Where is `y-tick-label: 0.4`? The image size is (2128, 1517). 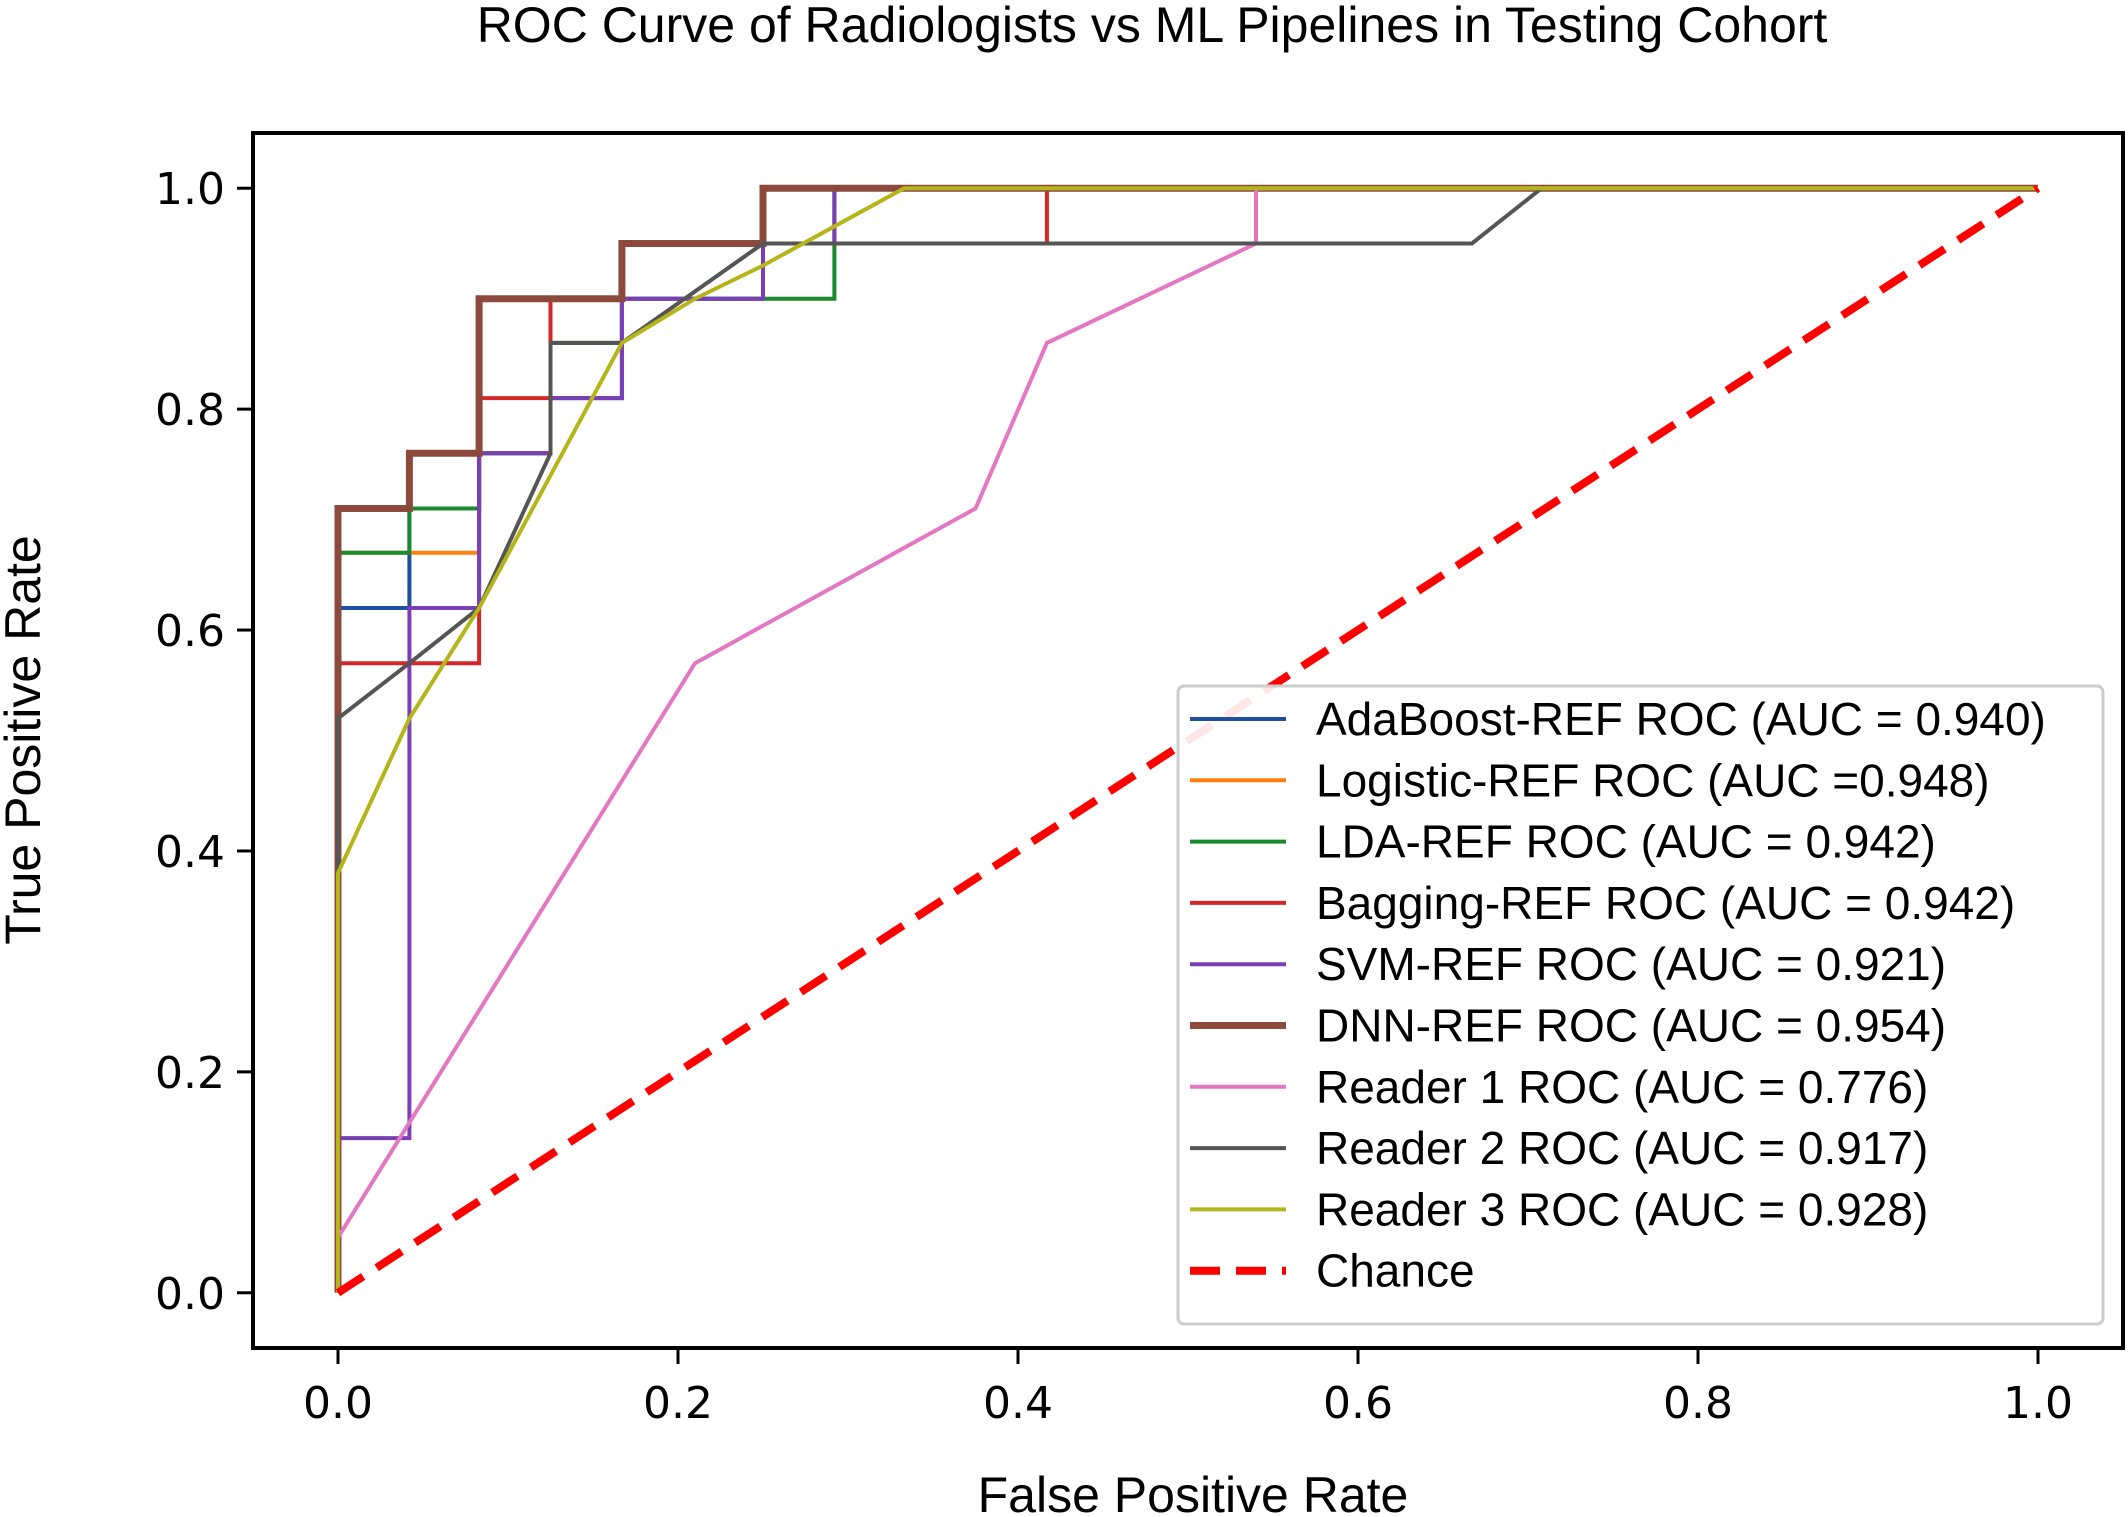
y-tick-label: 0.4 is located at coordinates (190, 852).